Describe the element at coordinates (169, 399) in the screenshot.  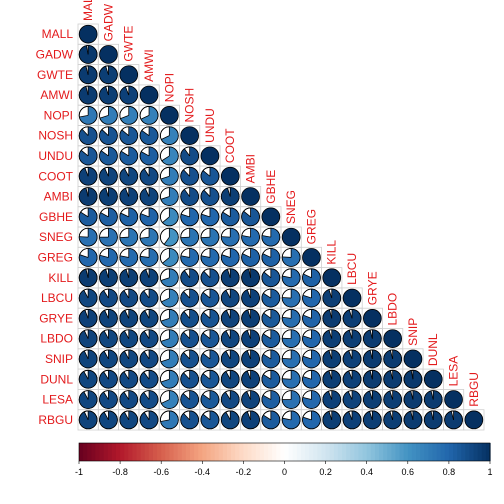
I see `pie-LESA-NOPI` at that location.